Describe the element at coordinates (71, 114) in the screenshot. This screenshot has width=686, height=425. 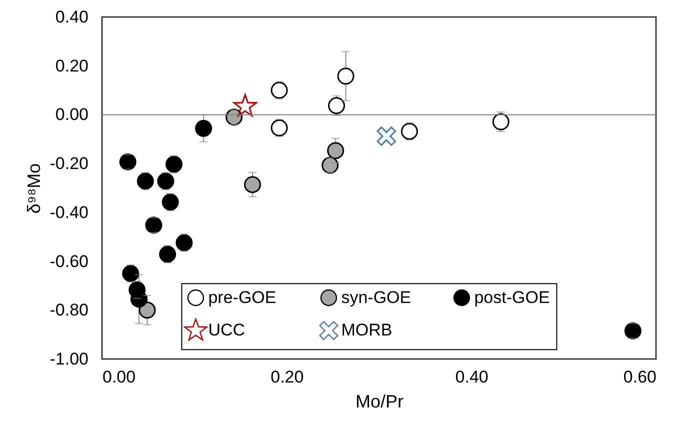
I see `y-tick-label: 0.00` at that location.